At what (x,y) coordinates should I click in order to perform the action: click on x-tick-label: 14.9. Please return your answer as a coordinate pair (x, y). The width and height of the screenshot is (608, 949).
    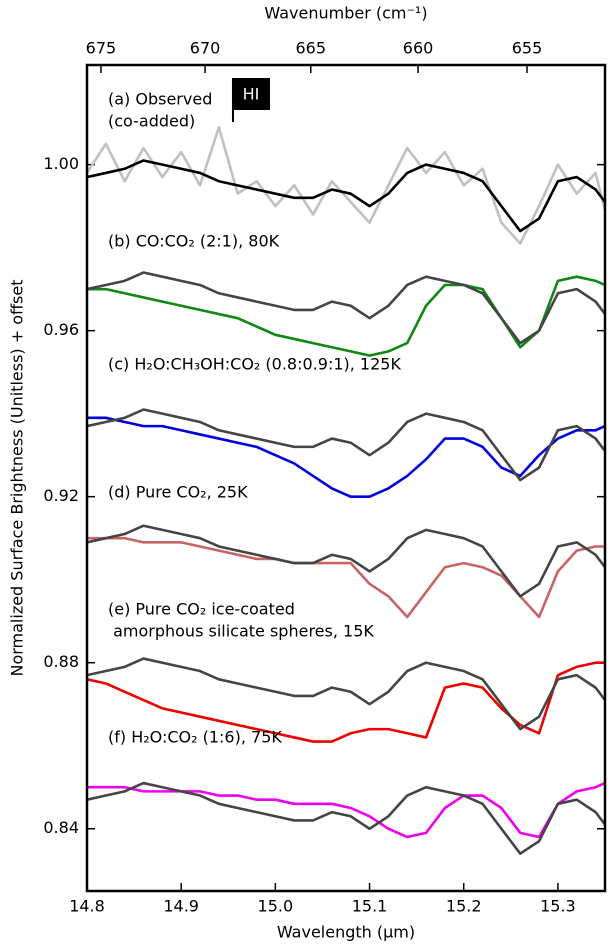
    Looking at the image, I should click on (181, 906).